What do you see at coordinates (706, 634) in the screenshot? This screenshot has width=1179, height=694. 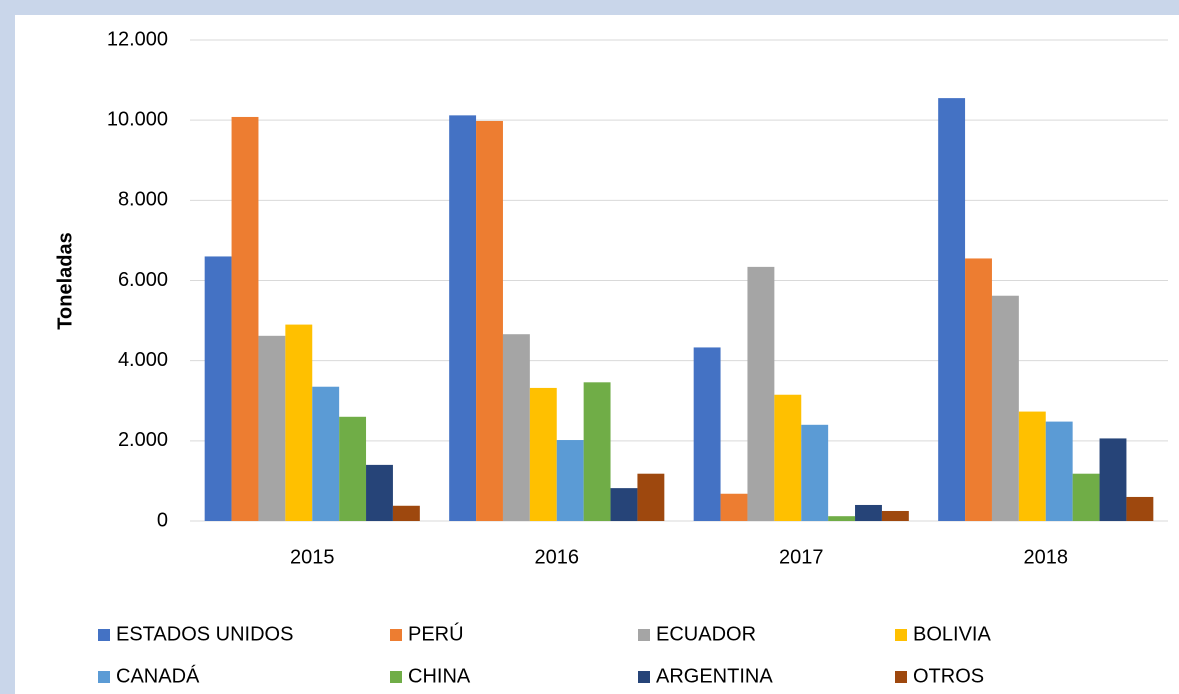 I see `legend-label: ECUADOR` at bounding box center [706, 634].